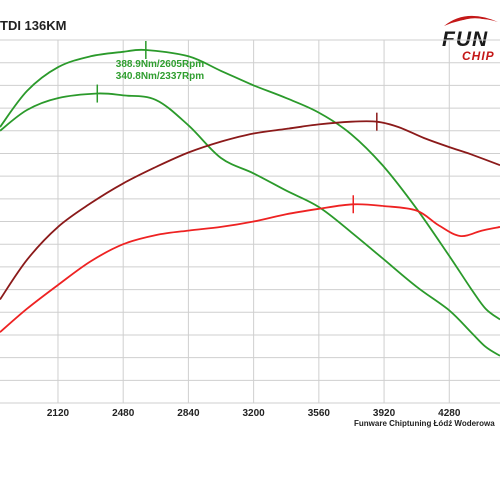 This screenshot has height=500, width=500. What do you see at coordinates (449, 413) in the screenshot?
I see `x-tick-label: 4280` at bounding box center [449, 413].